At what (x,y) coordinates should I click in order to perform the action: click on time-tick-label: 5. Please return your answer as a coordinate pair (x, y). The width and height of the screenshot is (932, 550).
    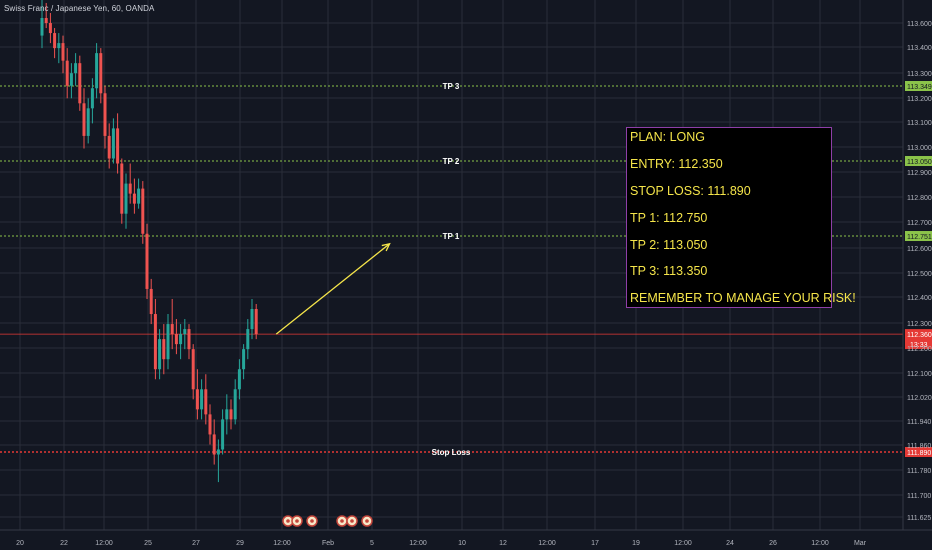
    Looking at the image, I should click on (372, 543).